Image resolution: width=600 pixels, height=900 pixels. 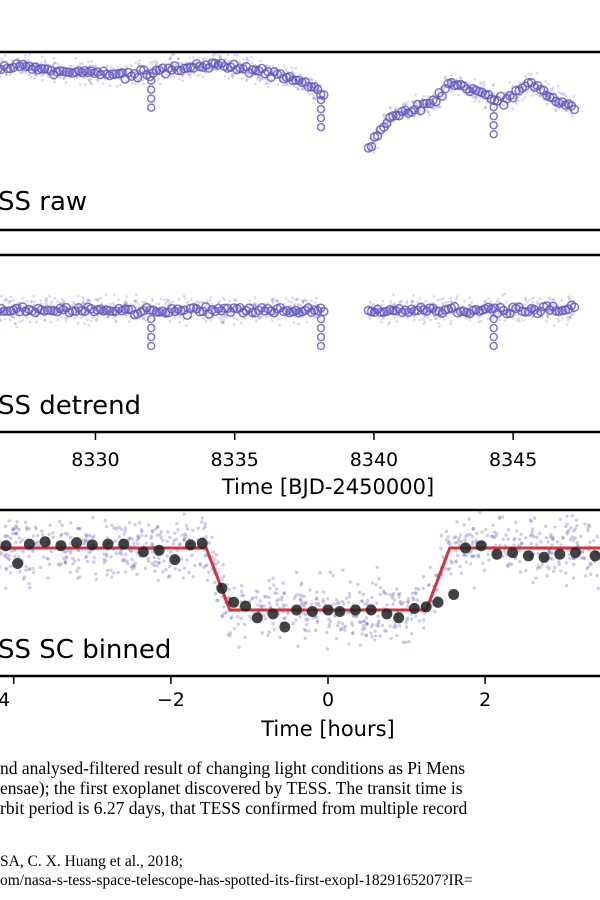 I want to click on panel-detrend-label: SS detrend, so click(x=70, y=406).